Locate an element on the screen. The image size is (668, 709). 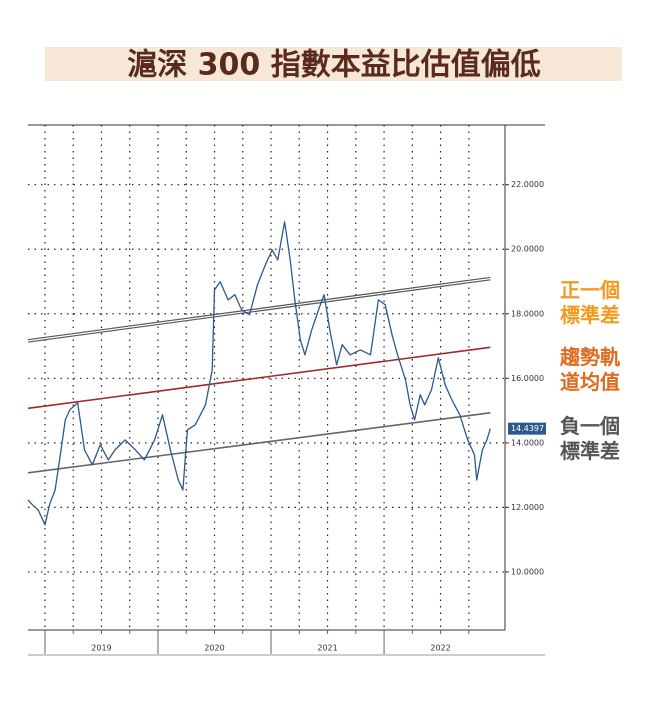
x-tick-label: 2019 is located at coordinates (101, 648).